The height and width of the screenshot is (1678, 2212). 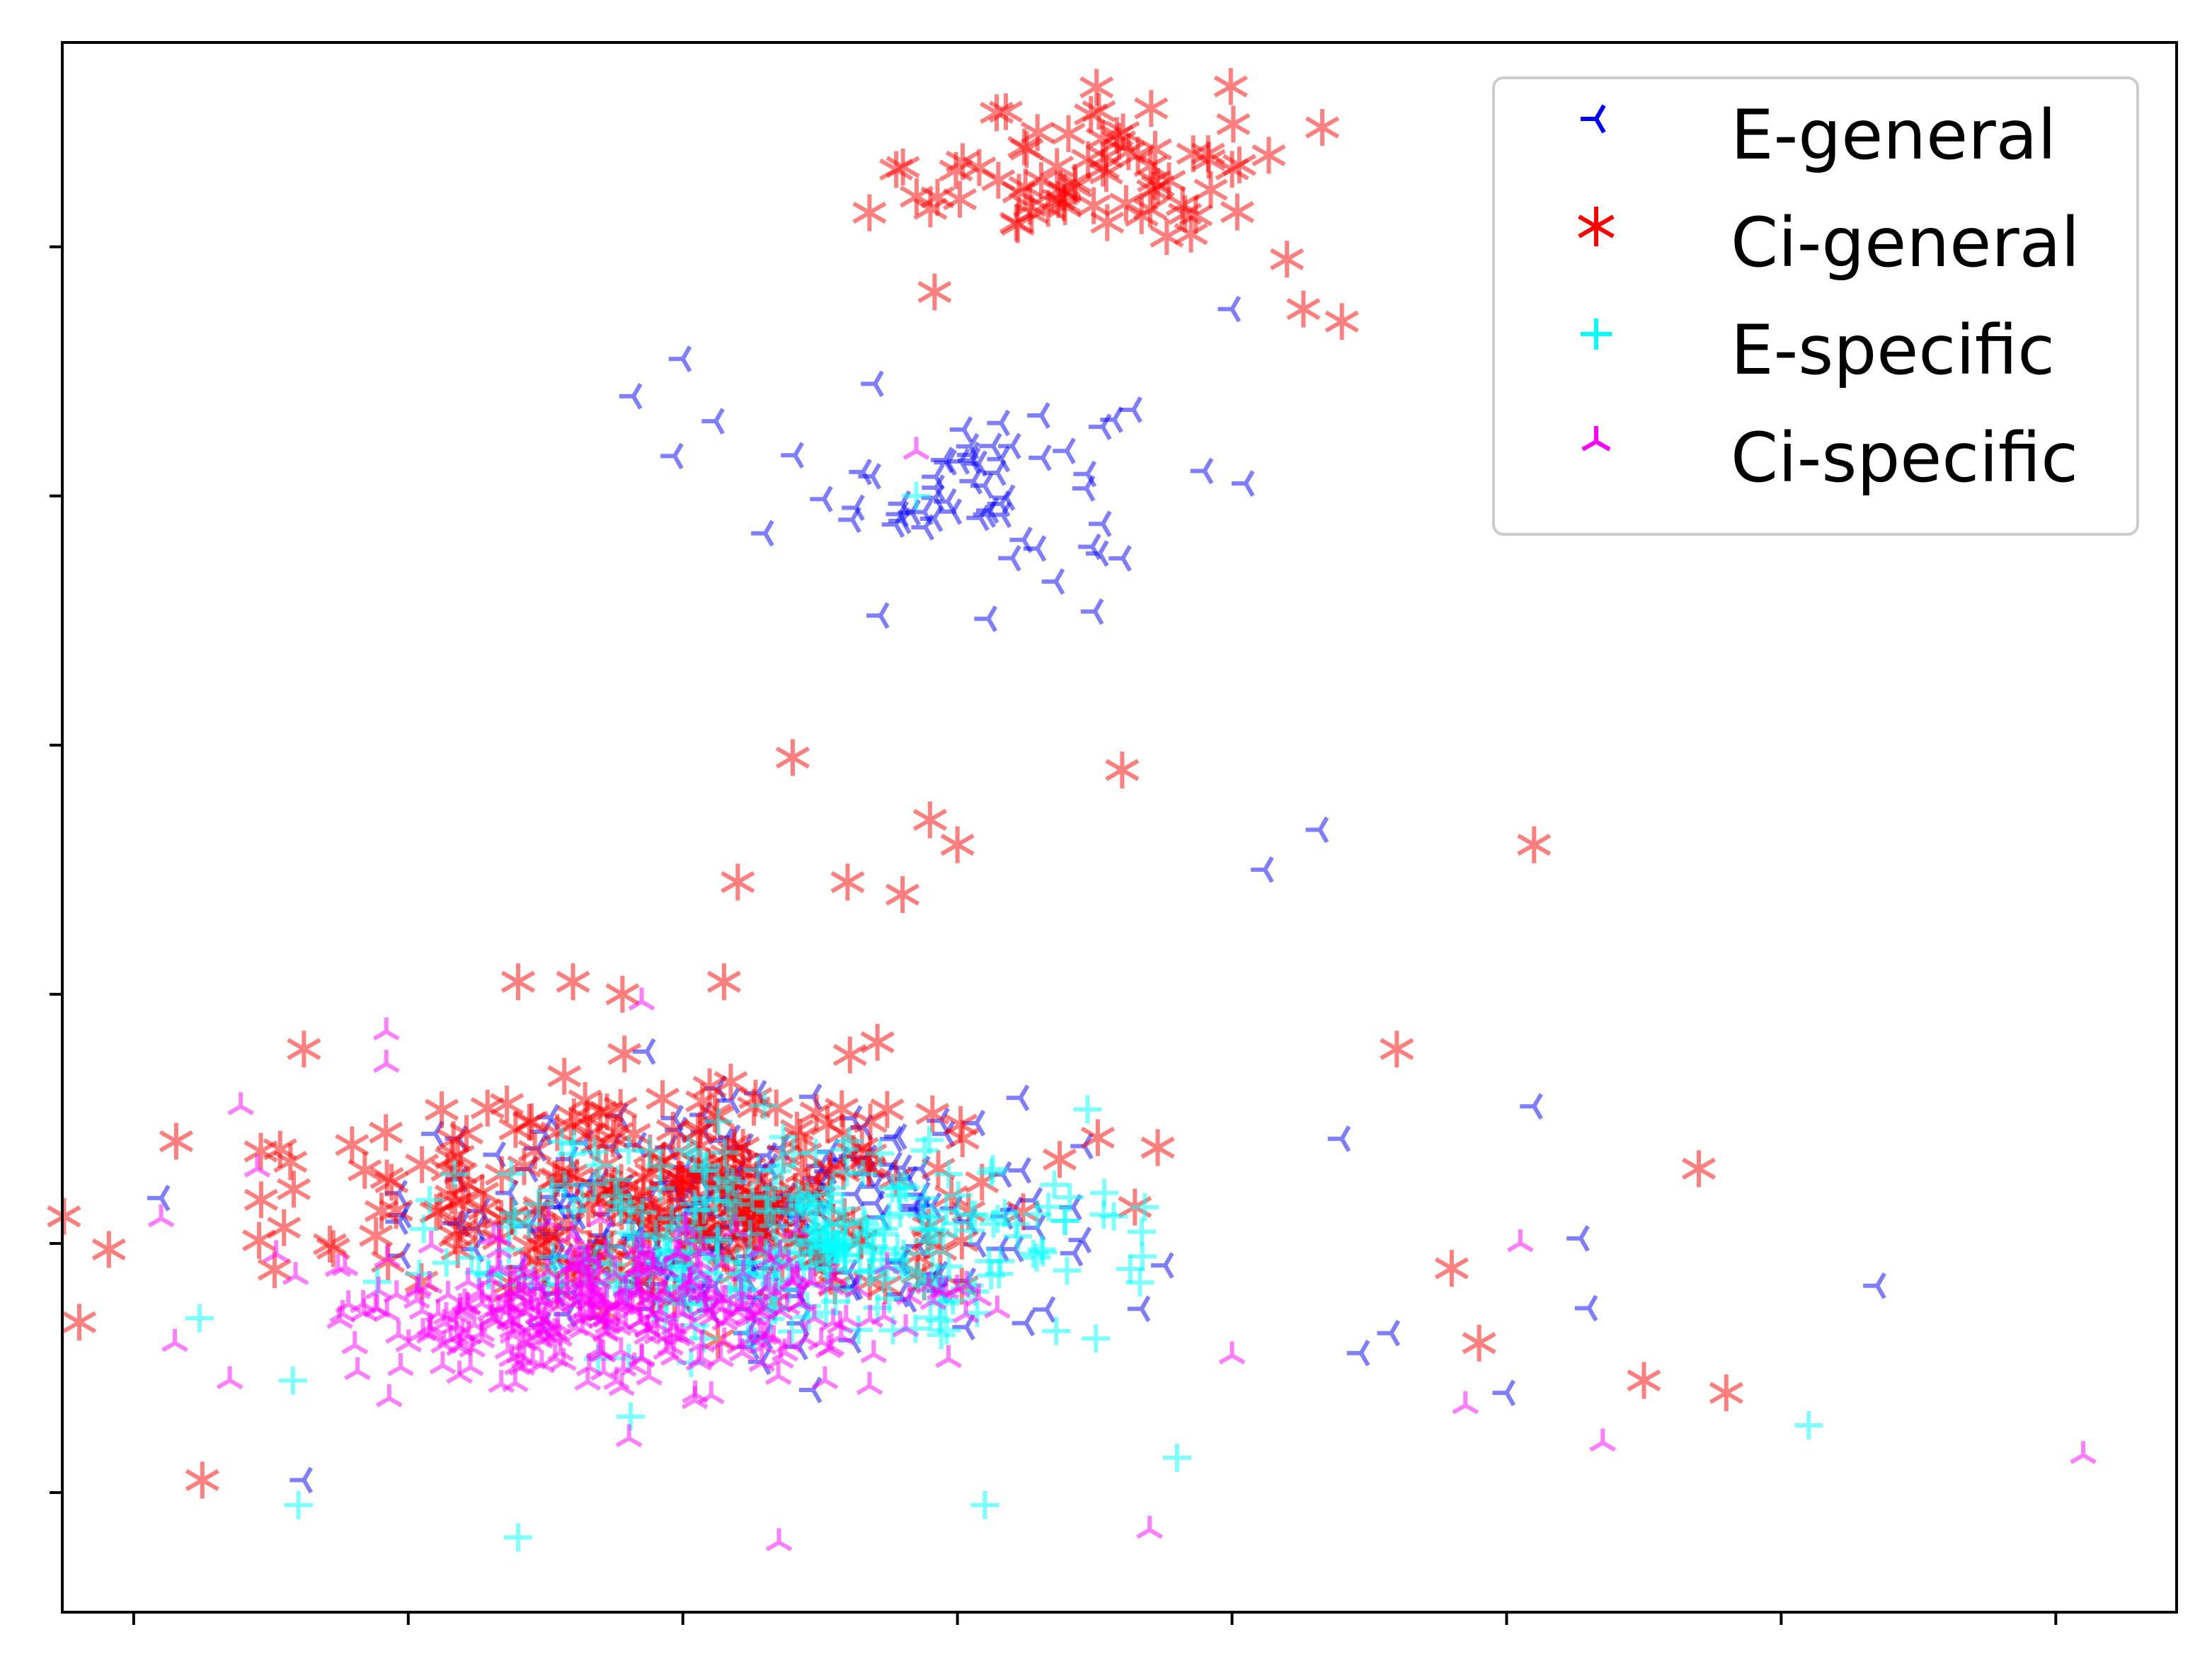 What do you see at coordinates (1905, 458) in the screenshot?
I see `legend-label-ci-specific: Ci-specific` at bounding box center [1905, 458].